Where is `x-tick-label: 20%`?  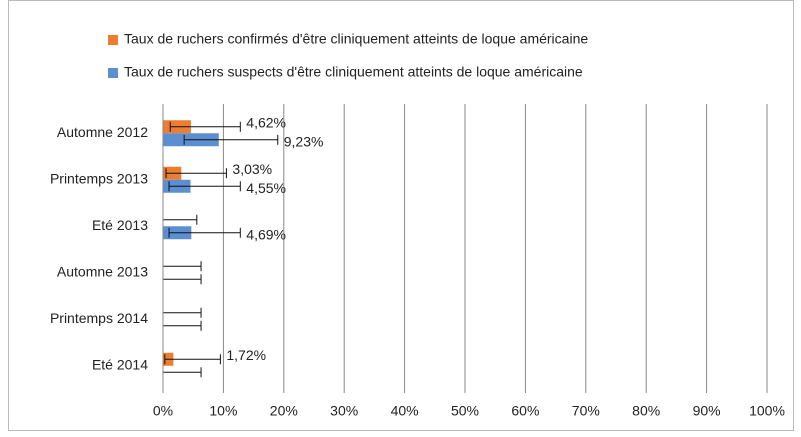
x-tick-label: 20% is located at coordinates (284, 411).